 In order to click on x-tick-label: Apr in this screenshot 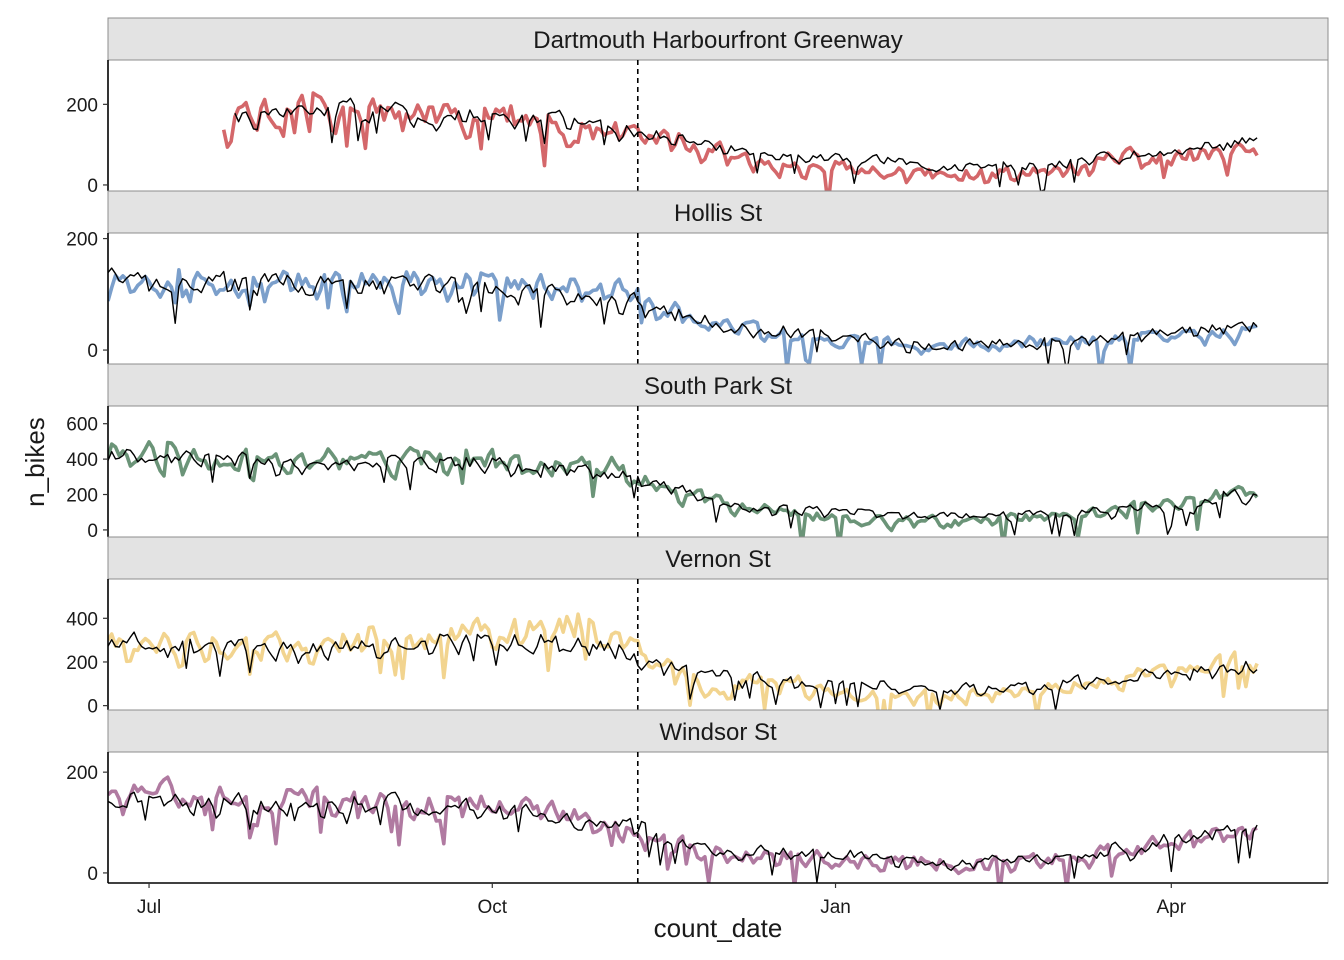, I will do `click(1172, 907)`.